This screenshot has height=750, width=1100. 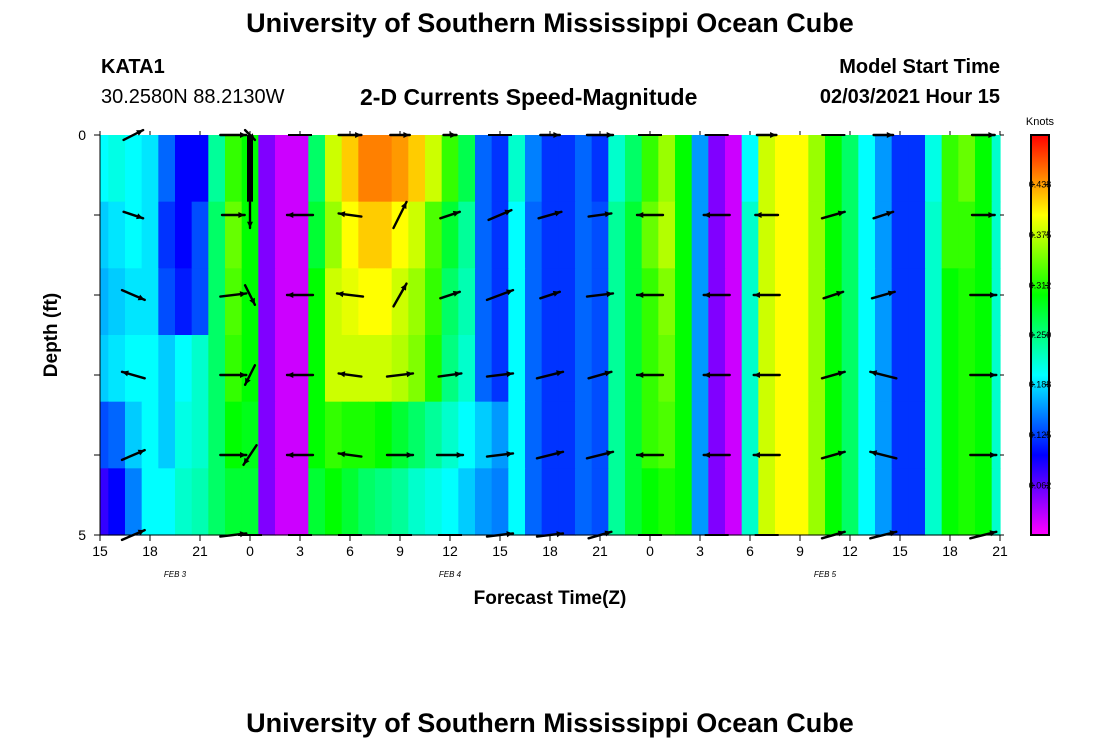 I want to click on colorbar-tick-label: 0.062, so click(x=1040, y=485).